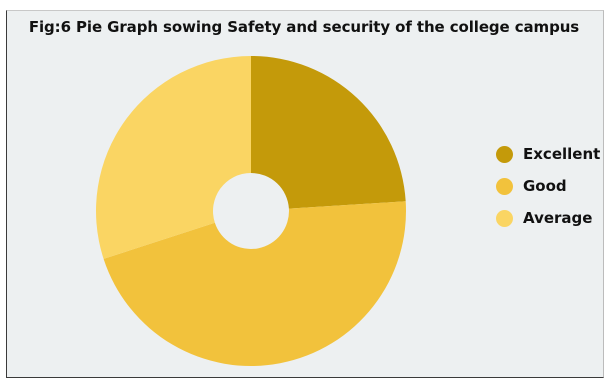 This screenshot has width=608, height=381. What do you see at coordinates (328, 132) in the screenshot?
I see `slice-excellent` at bounding box center [328, 132].